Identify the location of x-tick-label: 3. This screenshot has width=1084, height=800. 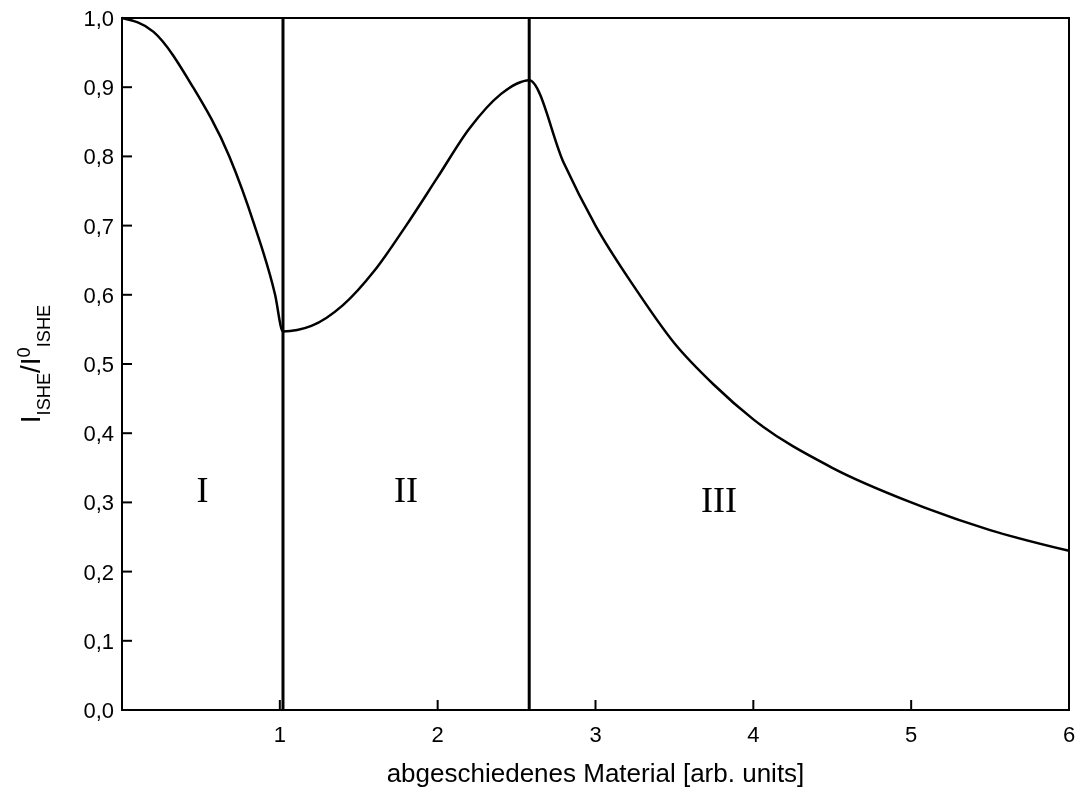
(595, 734).